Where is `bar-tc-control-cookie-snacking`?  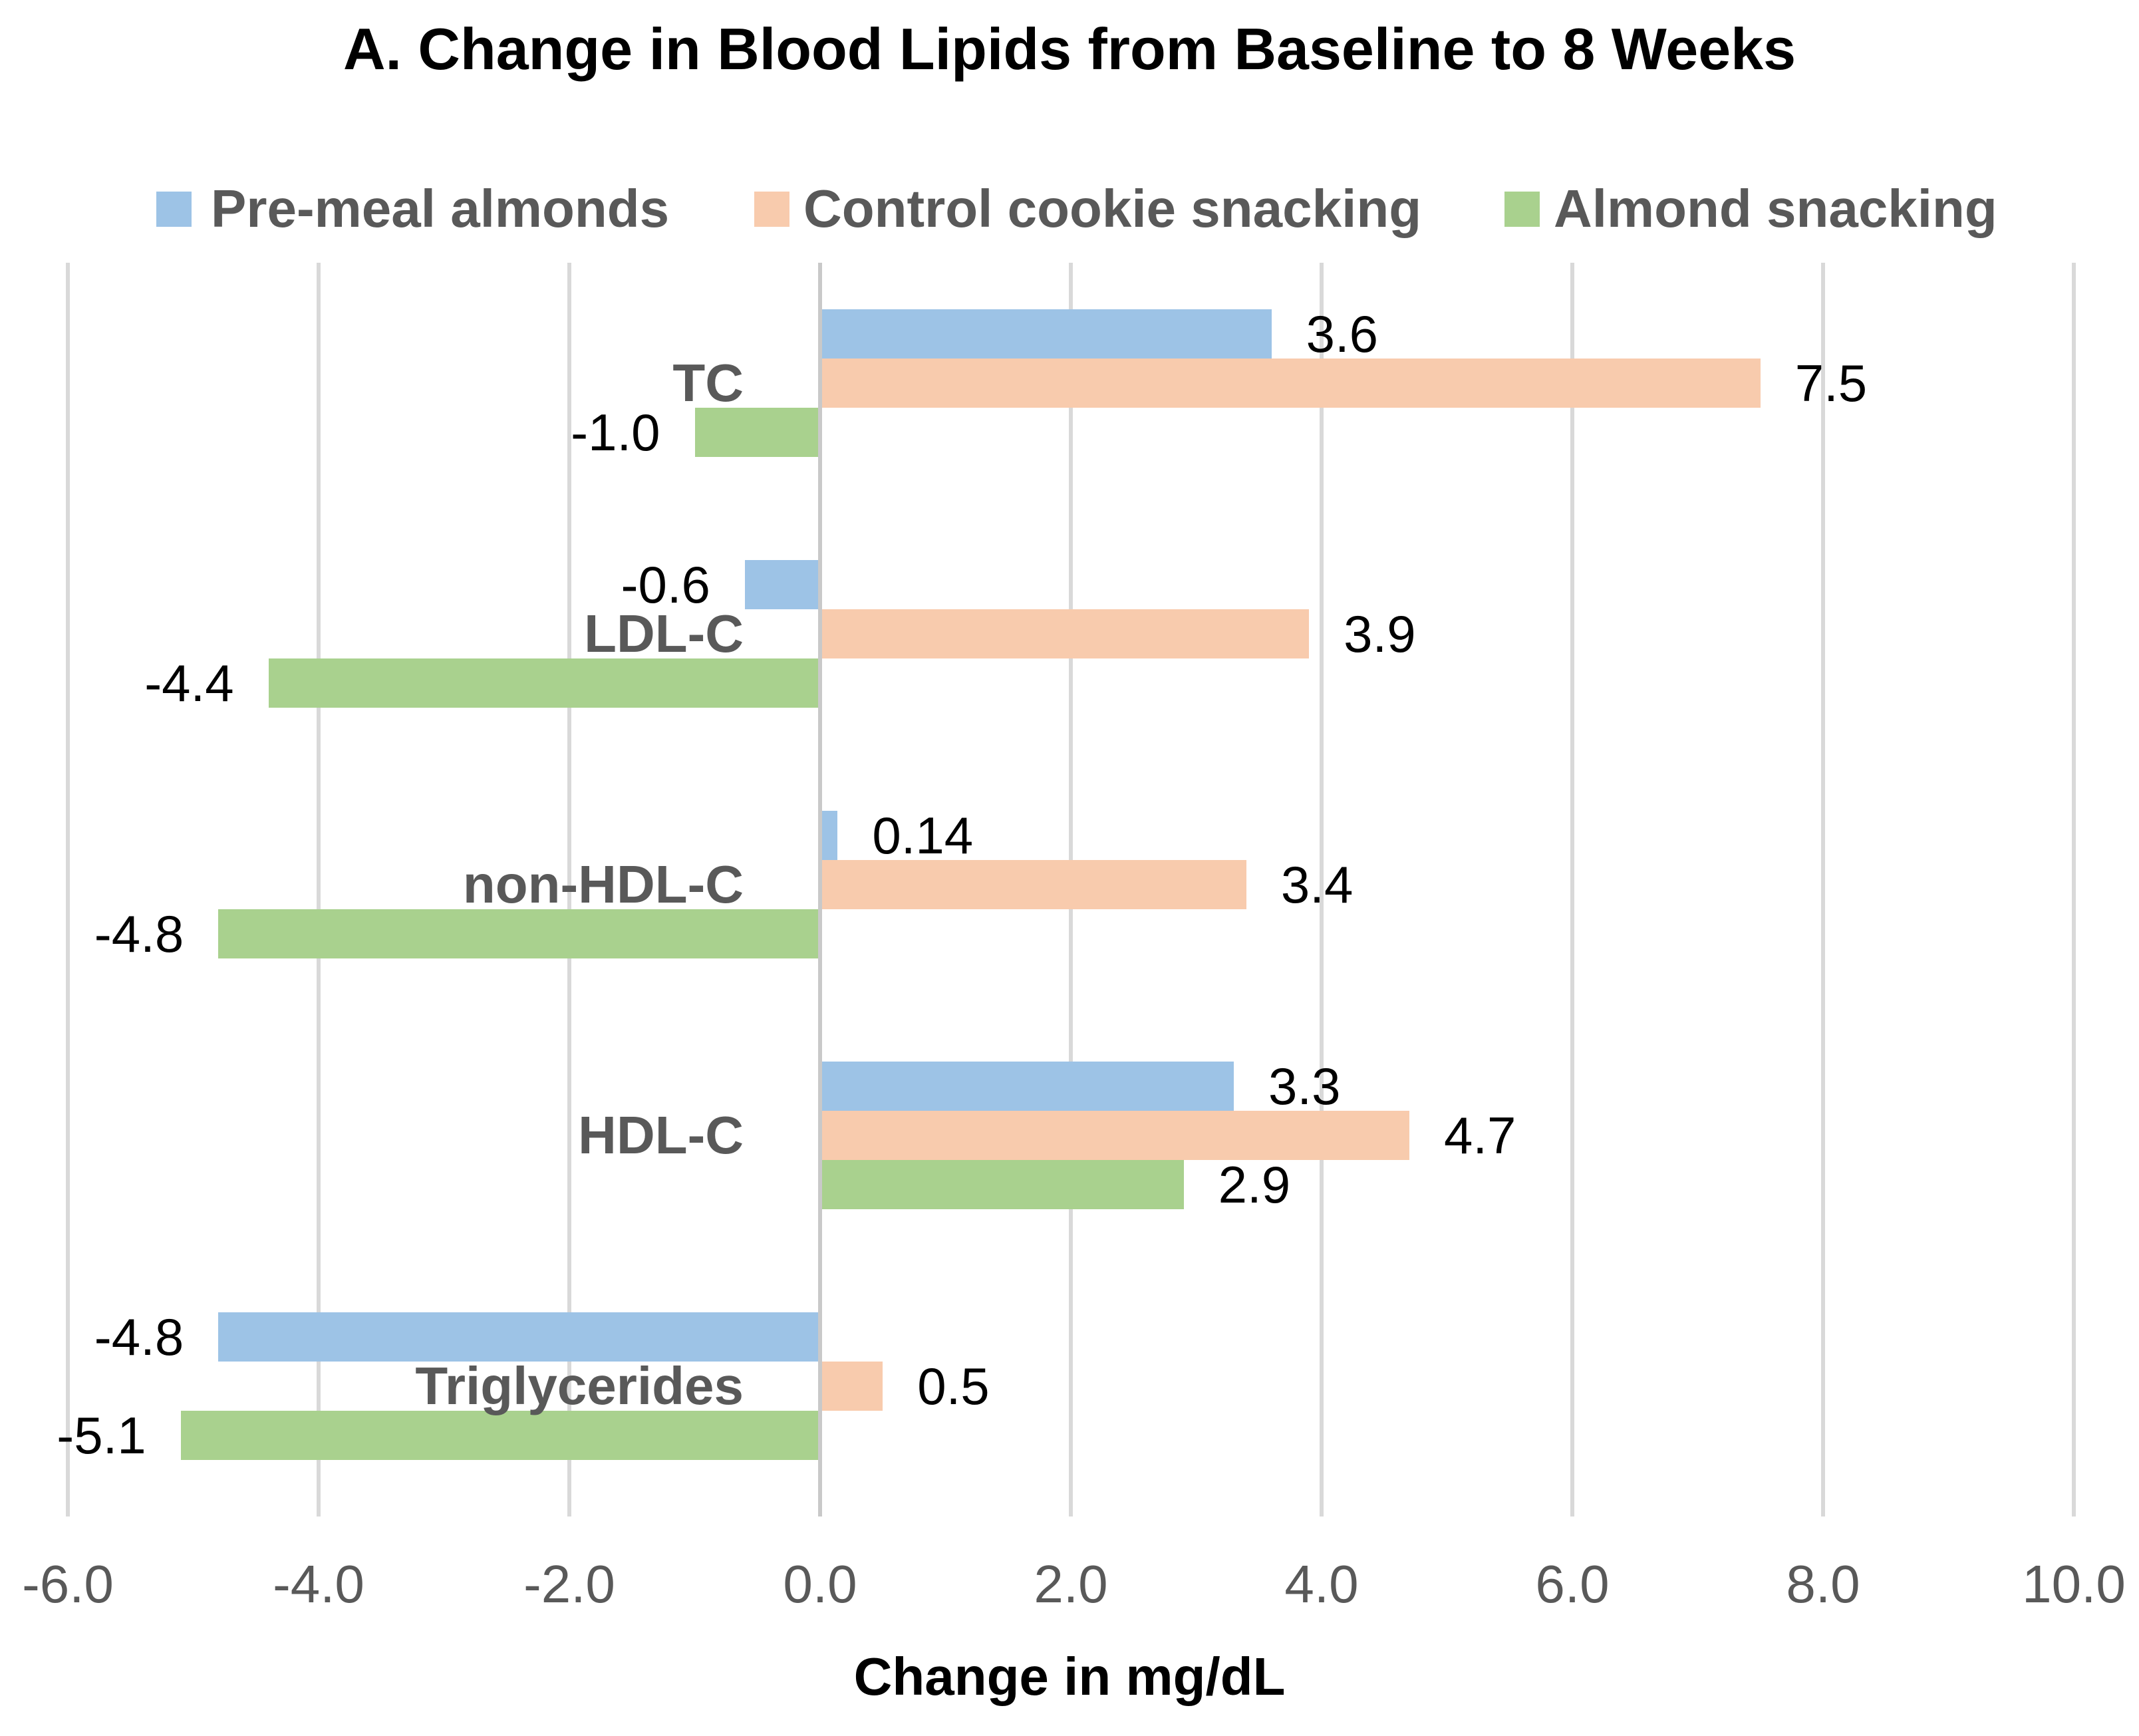
bar-tc-control-cookie-snacking is located at coordinates (1290, 383).